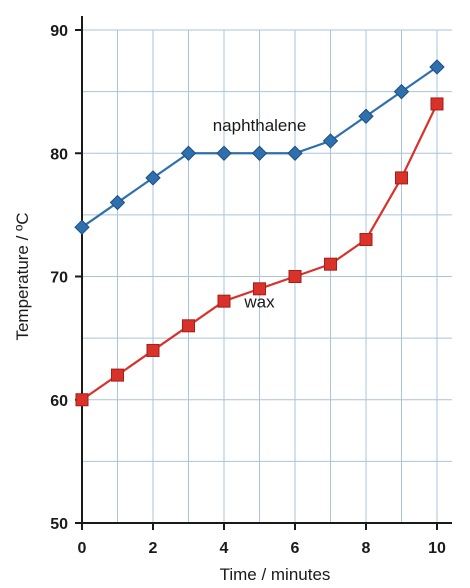 This screenshot has height=588, width=470. Describe the element at coordinates (22, 276) in the screenshot. I see `y-axis-title: Temperature / ºC` at that location.